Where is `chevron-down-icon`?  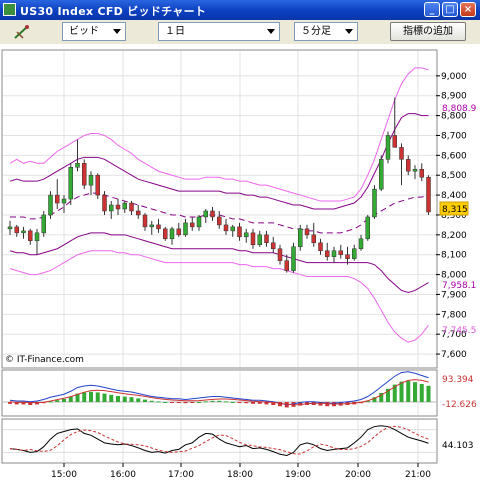
chevron-down-icon is located at coordinates (117, 31).